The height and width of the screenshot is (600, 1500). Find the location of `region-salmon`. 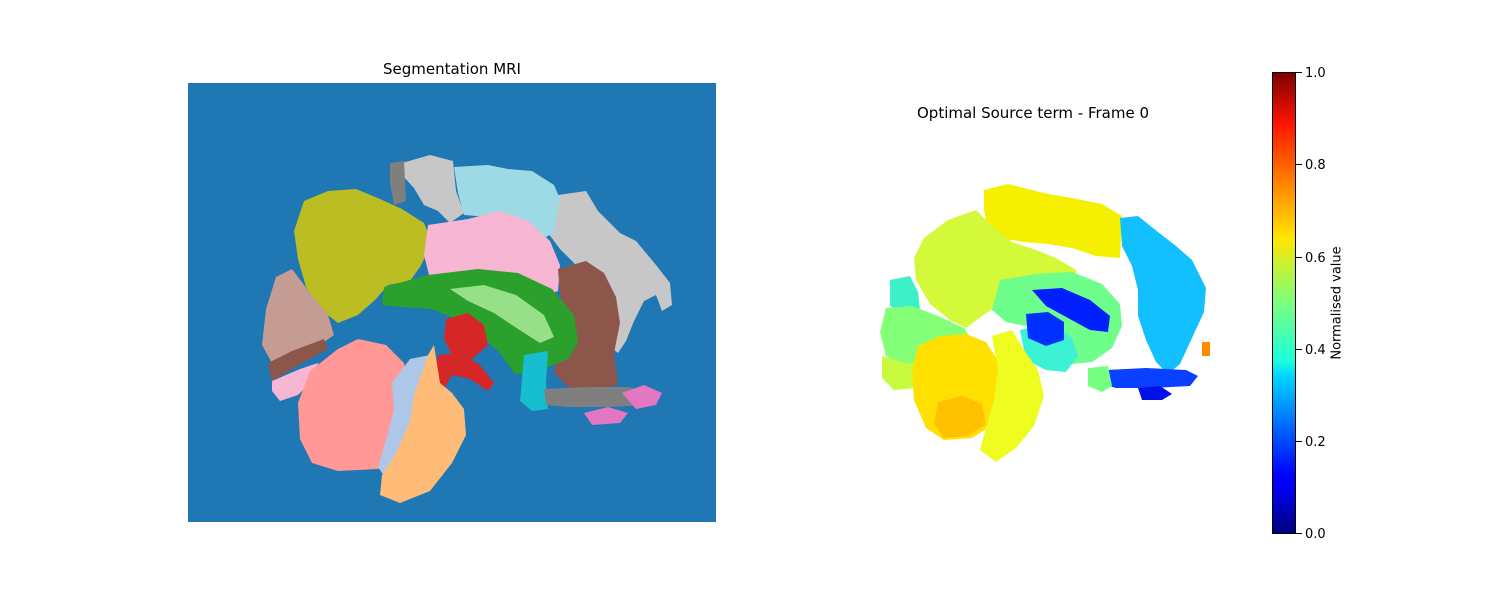

region-salmon is located at coordinates (354, 405).